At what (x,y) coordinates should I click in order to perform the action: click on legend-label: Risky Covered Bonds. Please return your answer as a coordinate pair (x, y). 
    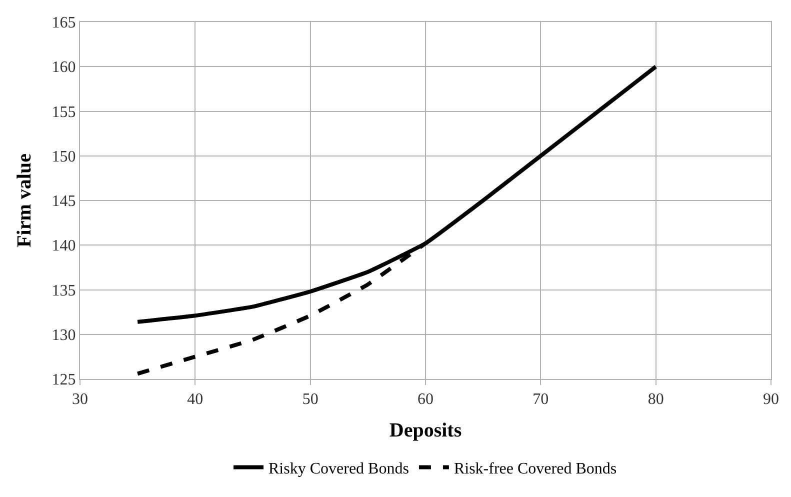
    Looking at the image, I should click on (338, 469).